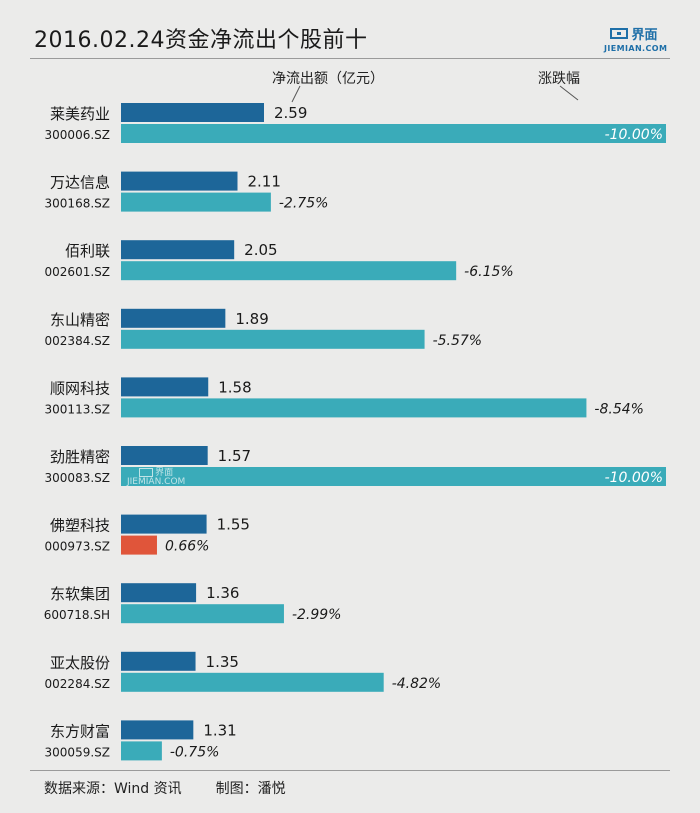  What do you see at coordinates (234, 387) in the screenshot?
I see `net-outflow-label: 1.58` at bounding box center [234, 387].